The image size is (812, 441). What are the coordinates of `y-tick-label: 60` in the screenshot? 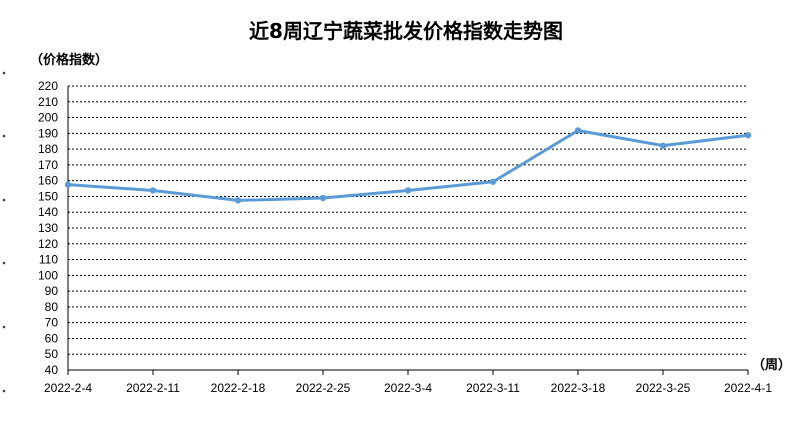 It's located at (52, 338).